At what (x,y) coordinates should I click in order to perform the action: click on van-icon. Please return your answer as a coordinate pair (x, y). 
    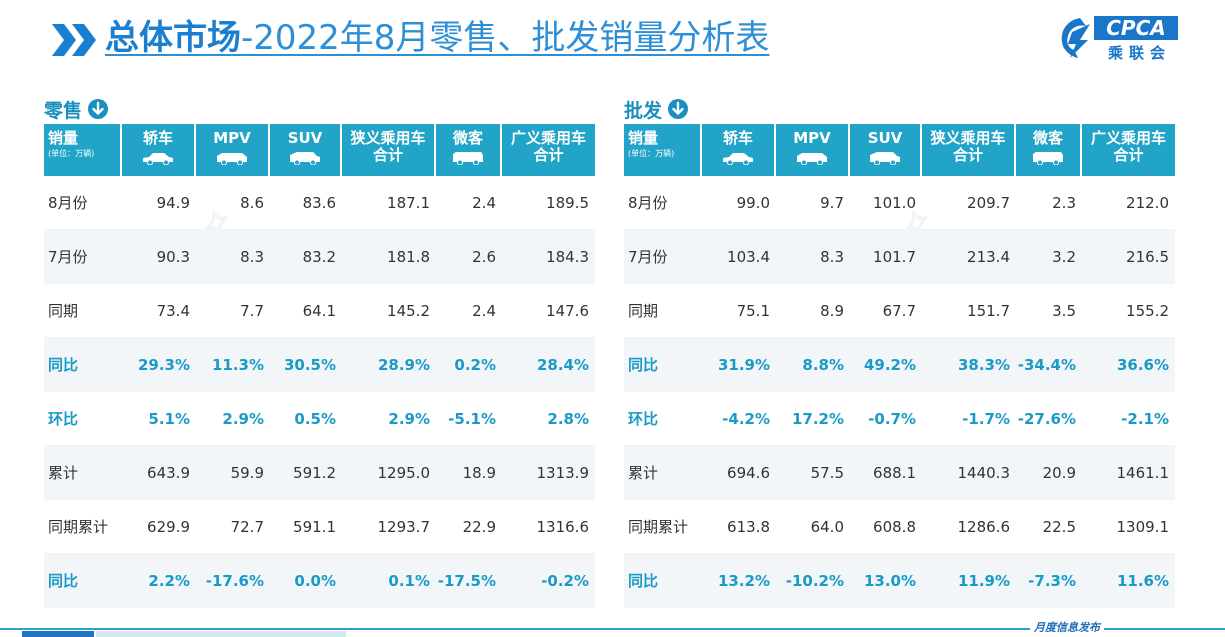
    Looking at the image, I should click on (468, 158).